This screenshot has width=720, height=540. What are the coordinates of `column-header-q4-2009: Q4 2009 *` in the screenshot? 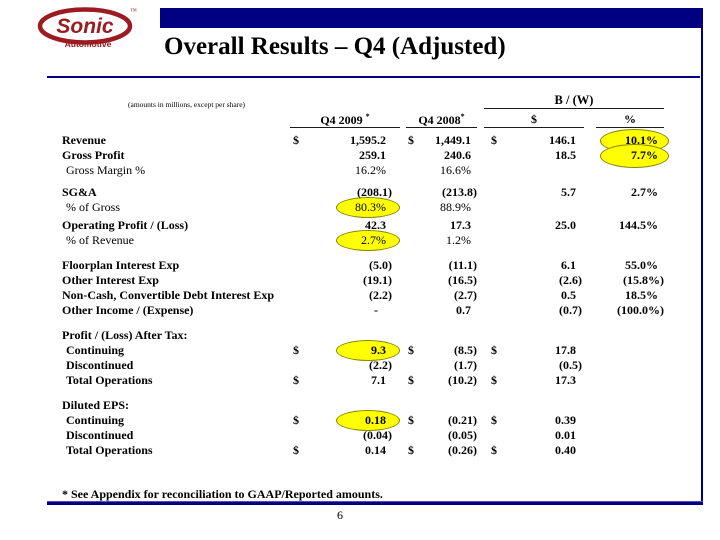 It's located at (345, 120).